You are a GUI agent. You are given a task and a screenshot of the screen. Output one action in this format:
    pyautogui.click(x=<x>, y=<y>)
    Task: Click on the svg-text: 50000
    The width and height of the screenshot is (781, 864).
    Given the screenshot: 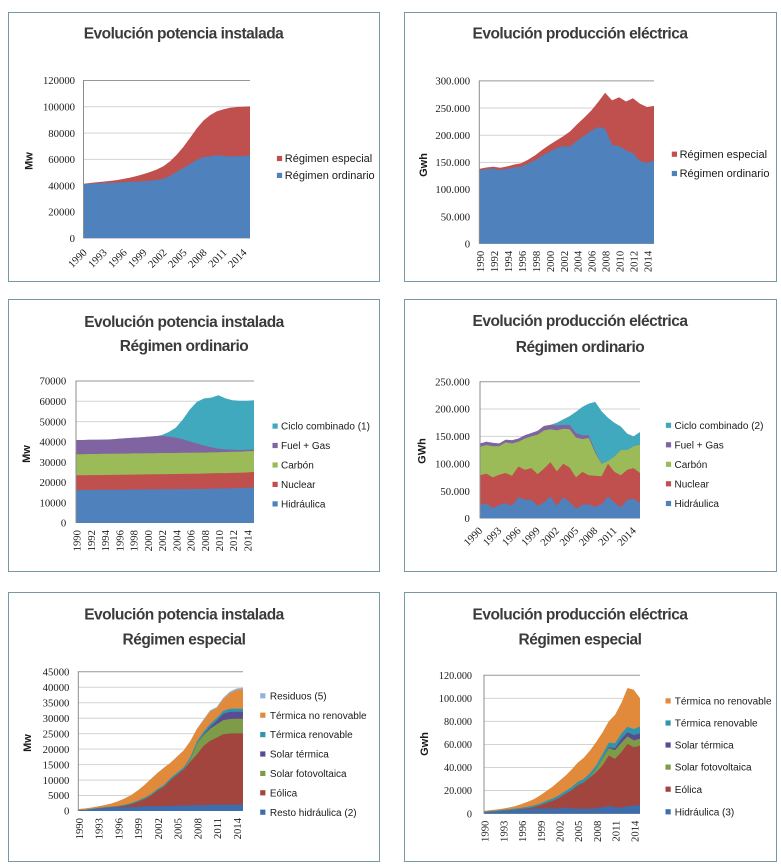 What is the action you would take?
    pyautogui.click(x=52, y=422)
    